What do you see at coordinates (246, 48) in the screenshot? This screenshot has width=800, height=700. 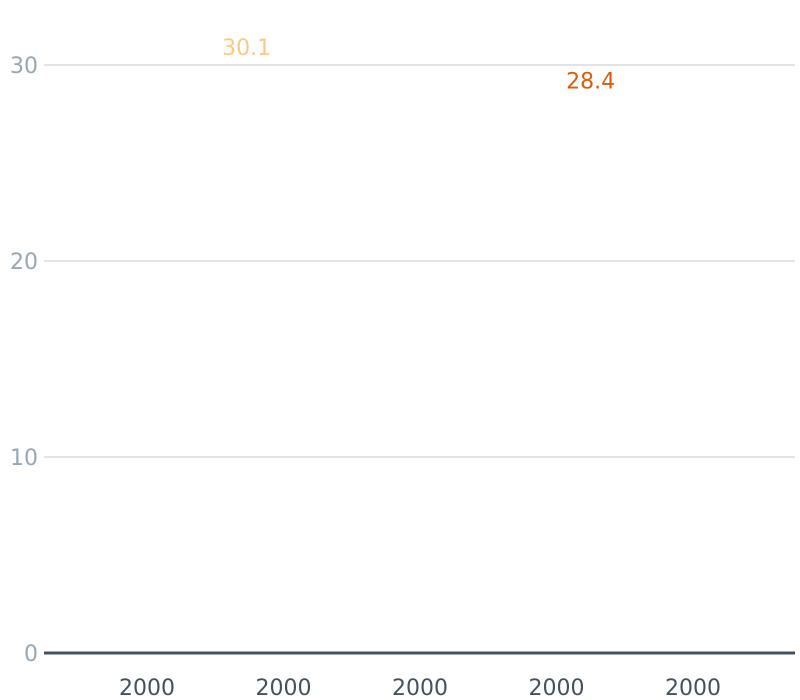 I see `data-label: 30.1` at bounding box center [246, 48].